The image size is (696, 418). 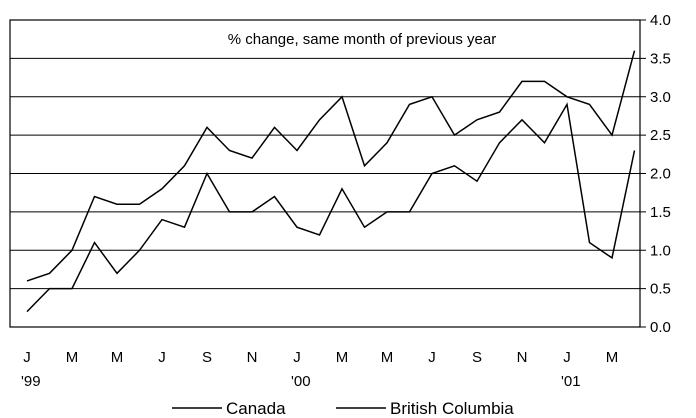 I want to click on legend: Canada British Columbia, so click(x=343, y=408).